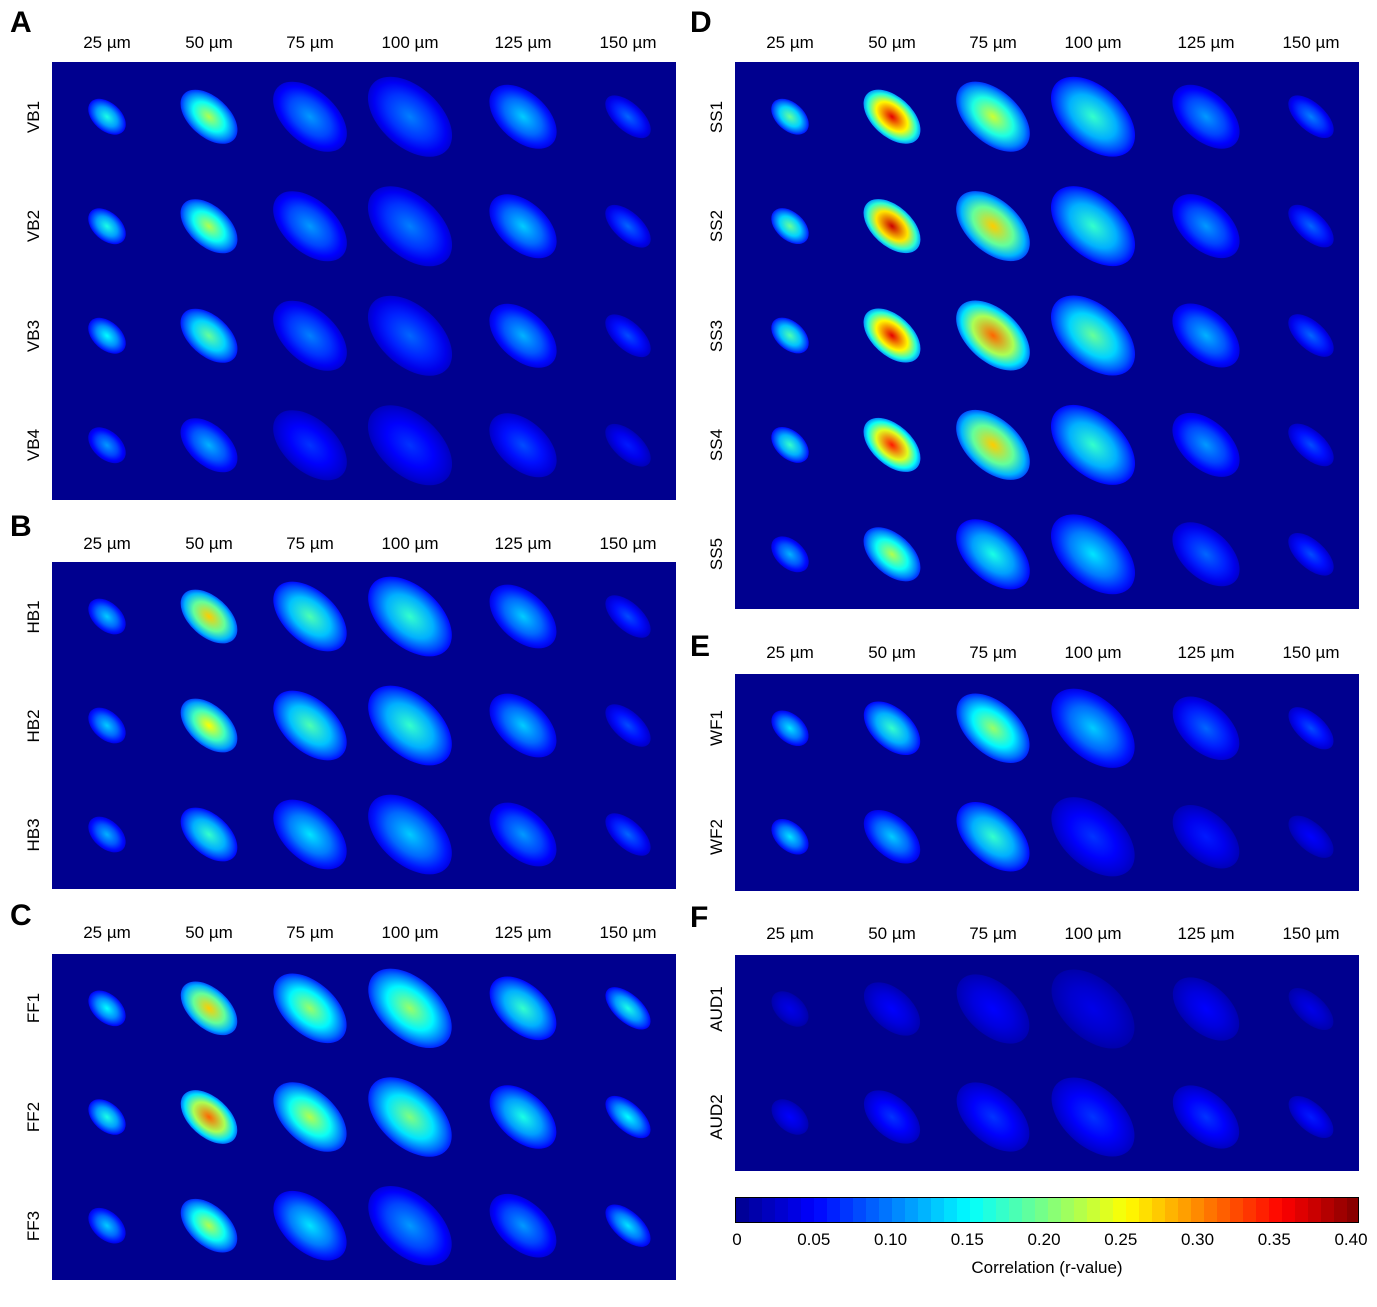  I want to click on panel-letter: A, so click(21, 22).